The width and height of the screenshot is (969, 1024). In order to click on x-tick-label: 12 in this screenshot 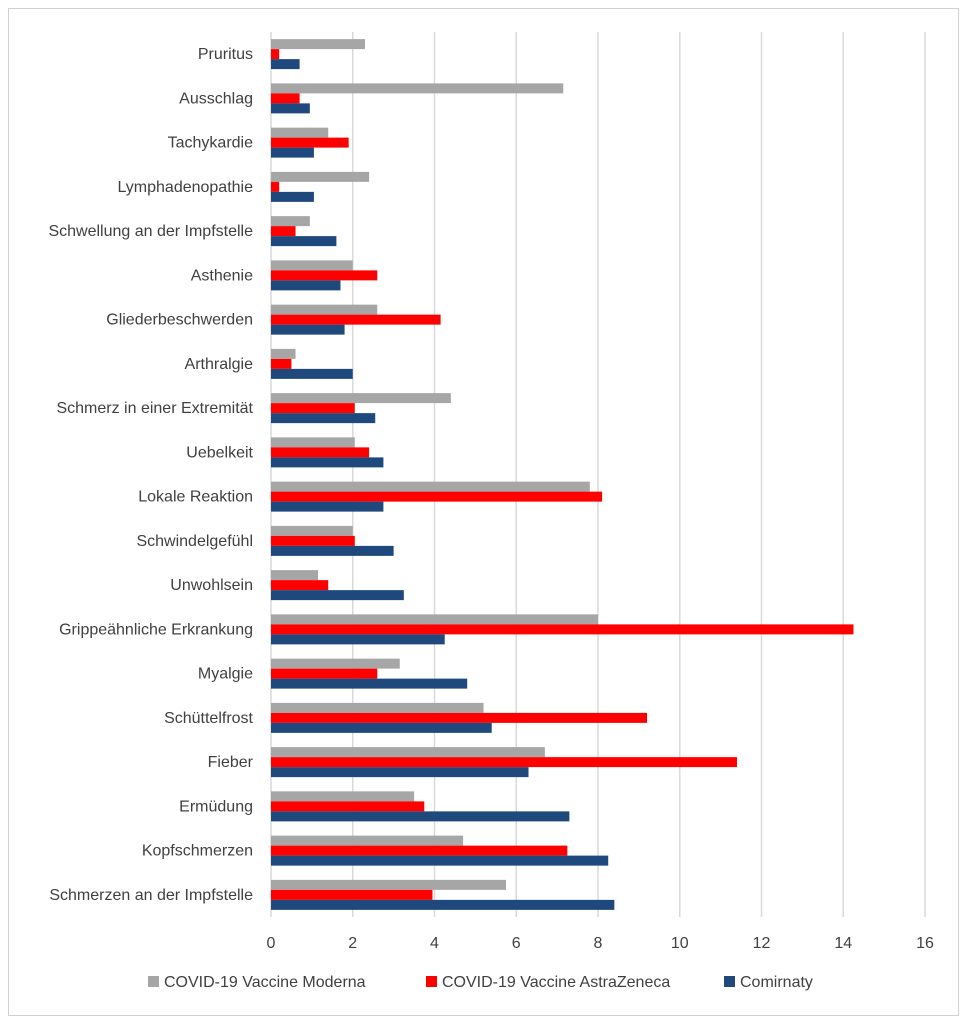, I will do `click(762, 943)`.